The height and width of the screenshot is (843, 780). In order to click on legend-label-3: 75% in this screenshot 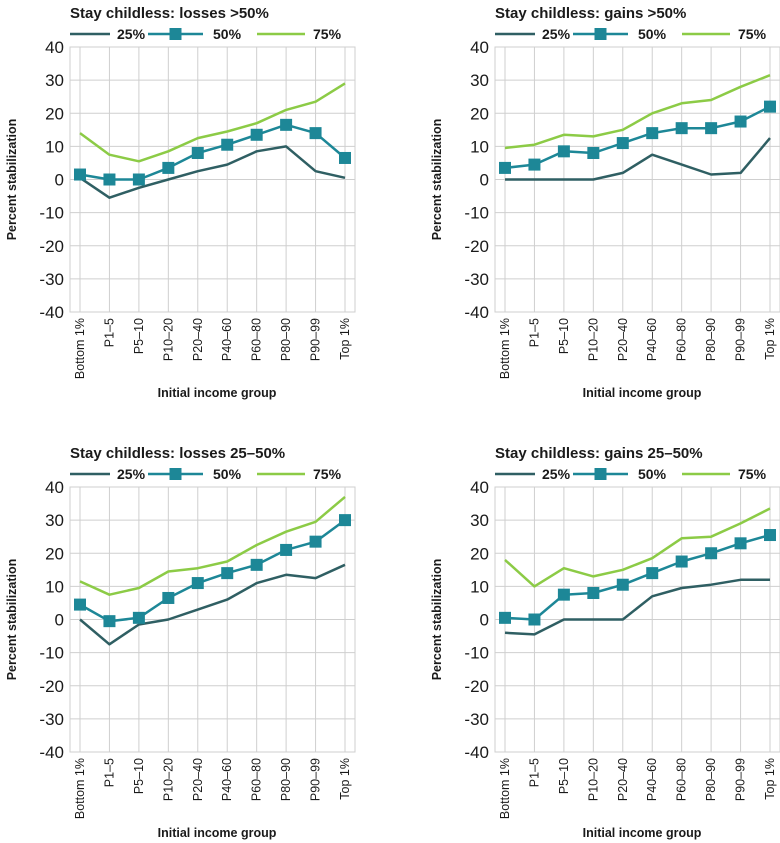, I will do `click(752, 34)`.